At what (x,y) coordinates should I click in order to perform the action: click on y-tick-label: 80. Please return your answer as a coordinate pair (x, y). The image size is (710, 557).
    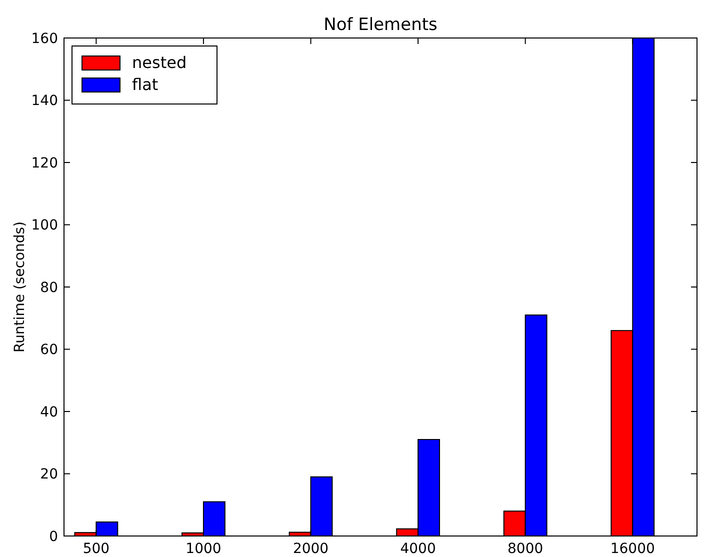
    Looking at the image, I should click on (49, 288).